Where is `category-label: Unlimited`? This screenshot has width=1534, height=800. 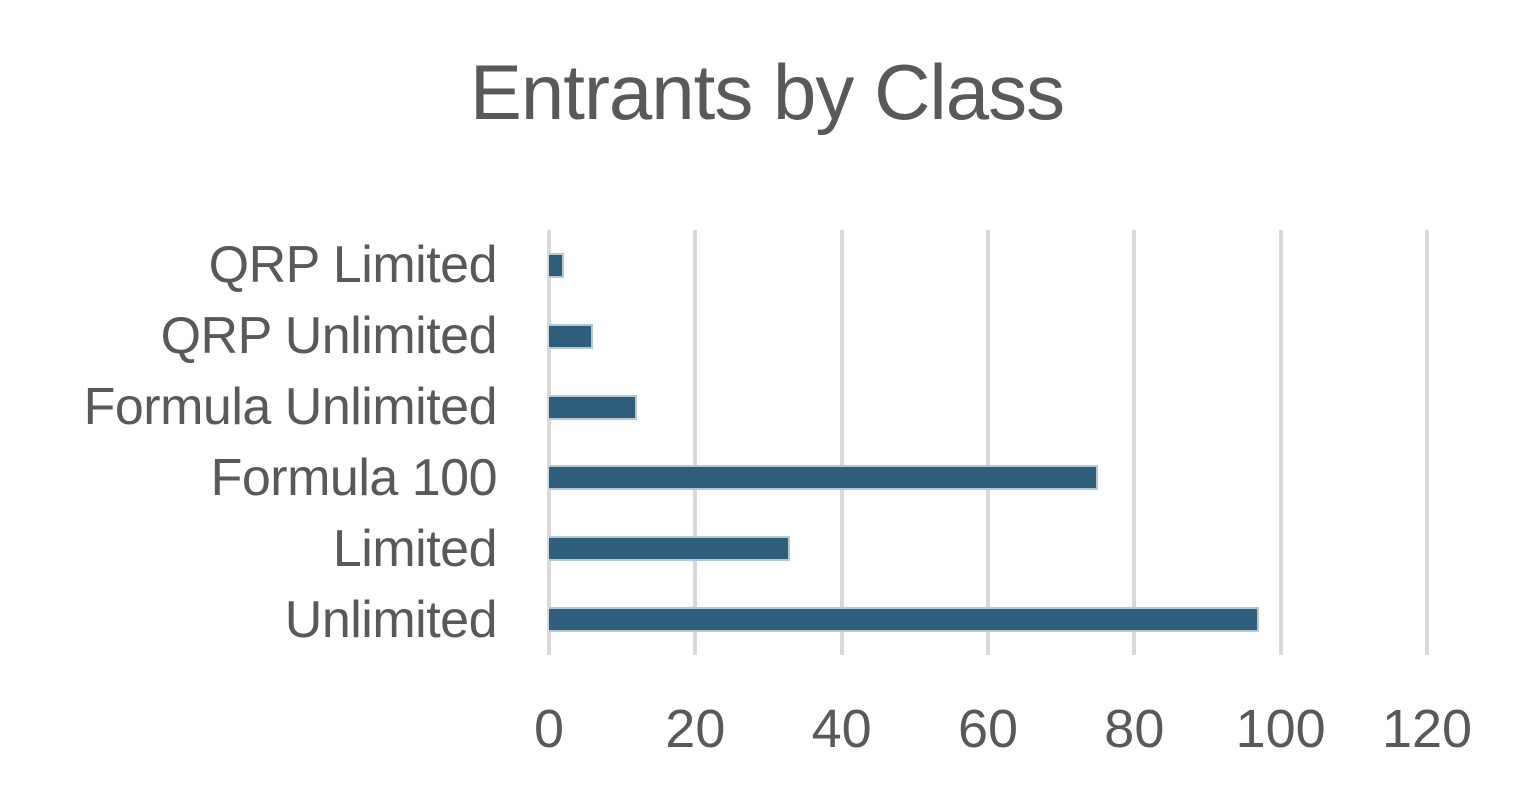 category-label: Unlimited is located at coordinates (391, 619).